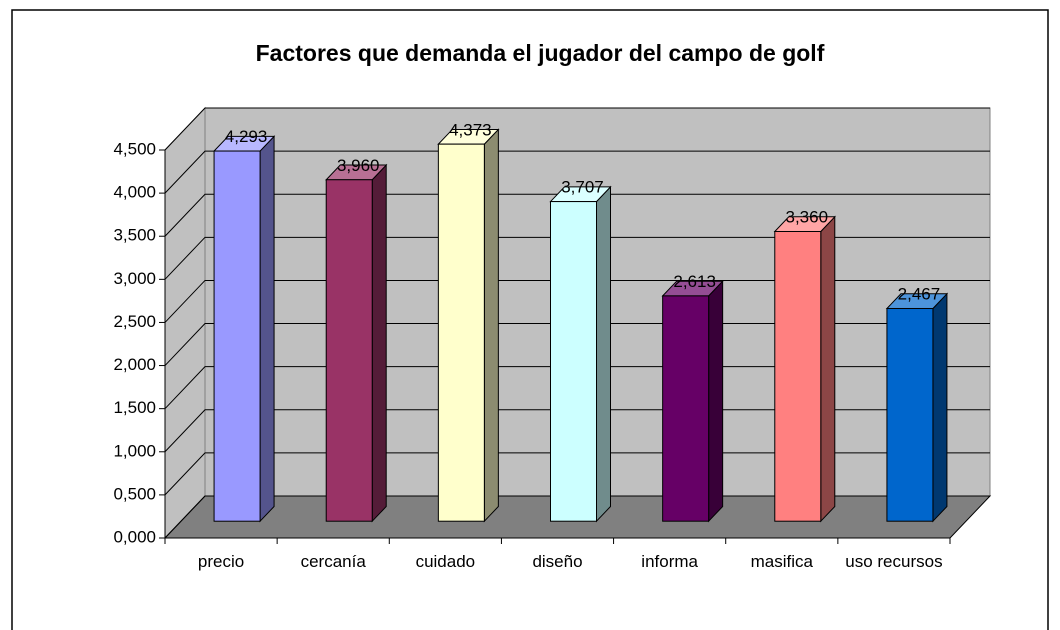 Image resolution: width=1060 pixels, height=630 pixels. Describe the element at coordinates (807, 217) in the screenshot. I see `data-label: 3,360` at that location.